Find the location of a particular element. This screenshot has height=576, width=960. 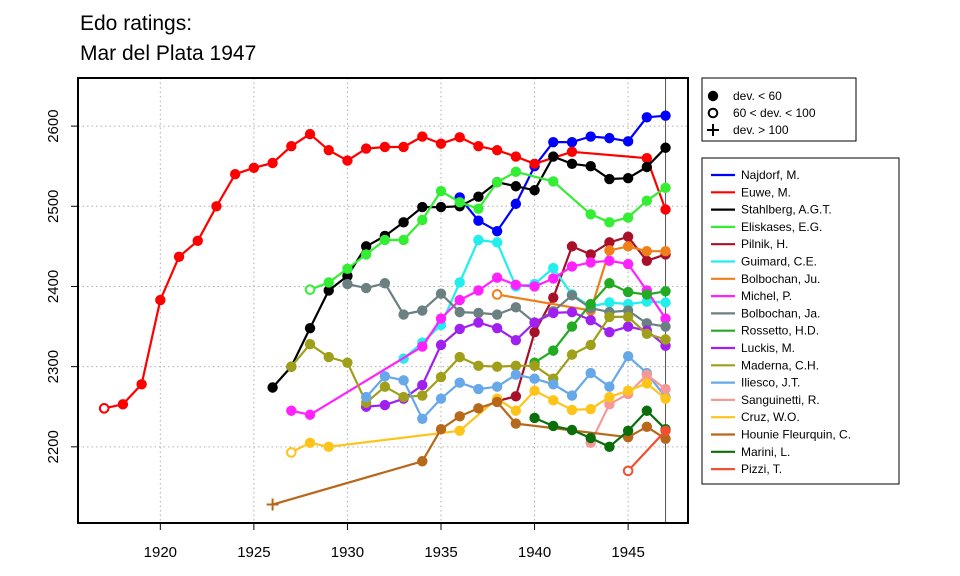

series-legend-label: Eliskases, E.G. is located at coordinates (781, 227).